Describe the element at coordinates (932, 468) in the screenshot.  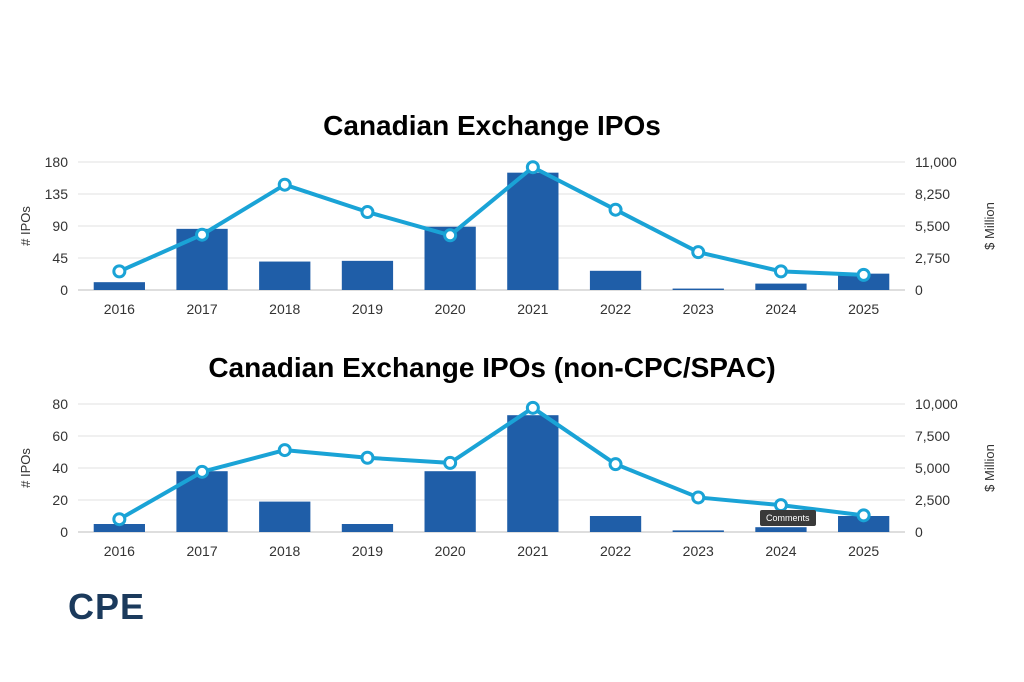
I see `chart-2-ytick-right: 5,000` at that location.